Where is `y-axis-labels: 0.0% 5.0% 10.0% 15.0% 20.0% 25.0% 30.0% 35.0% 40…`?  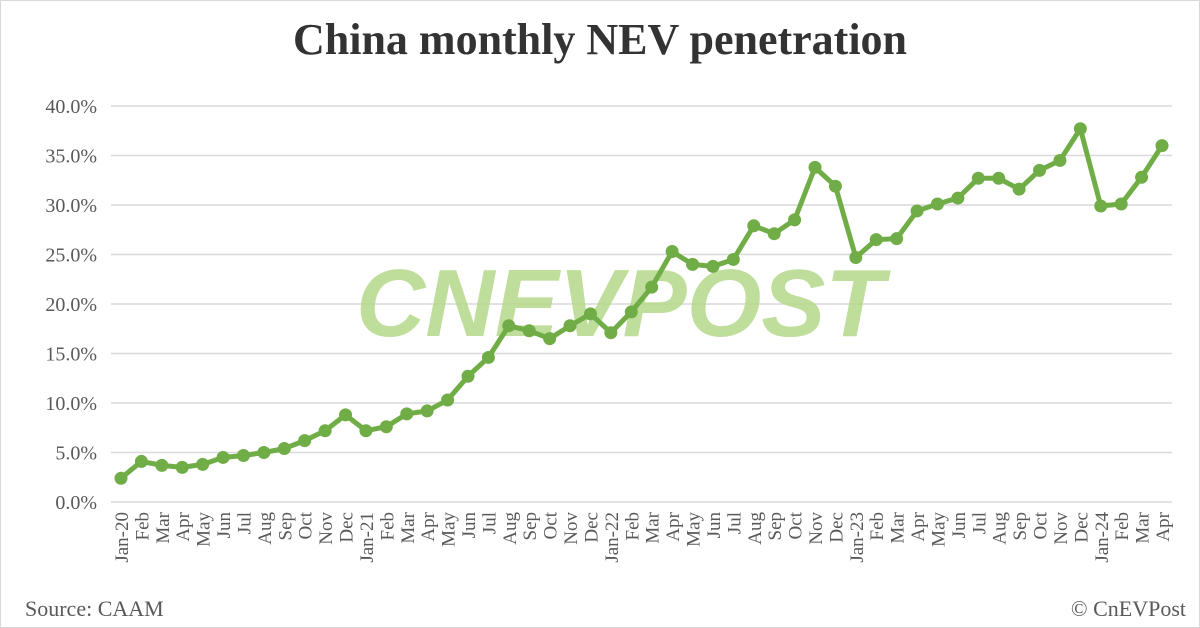
y-axis-labels: 0.0% 5.0% 10.0% 15.0% 20.0% 25.0% 30.0% 35.0% 40… is located at coordinates (71, 305).